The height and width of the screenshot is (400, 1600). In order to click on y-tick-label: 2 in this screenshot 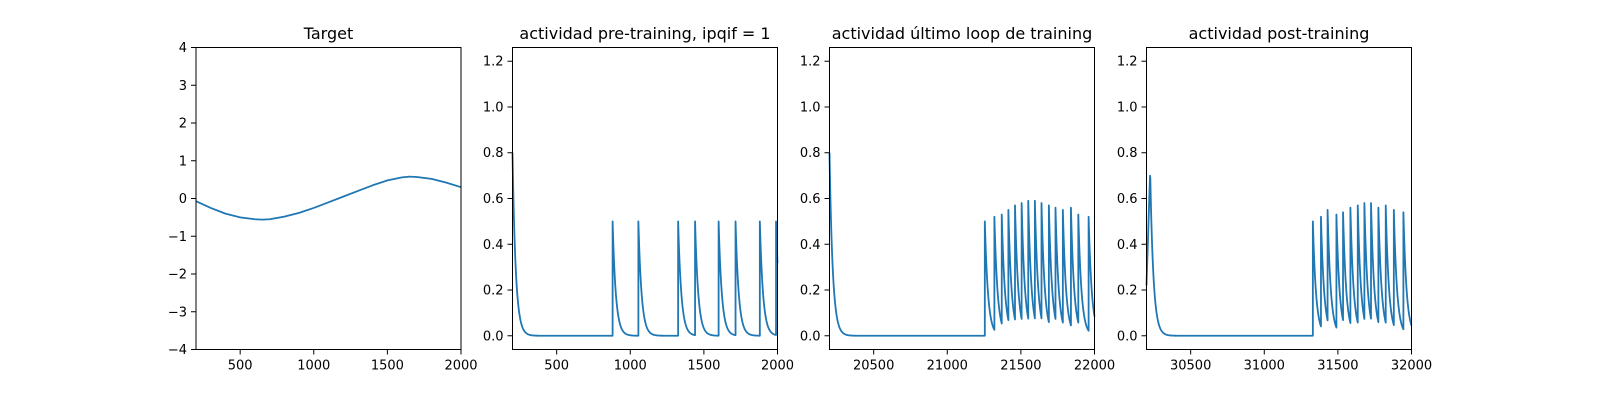, I will do `click(183, 124)`.